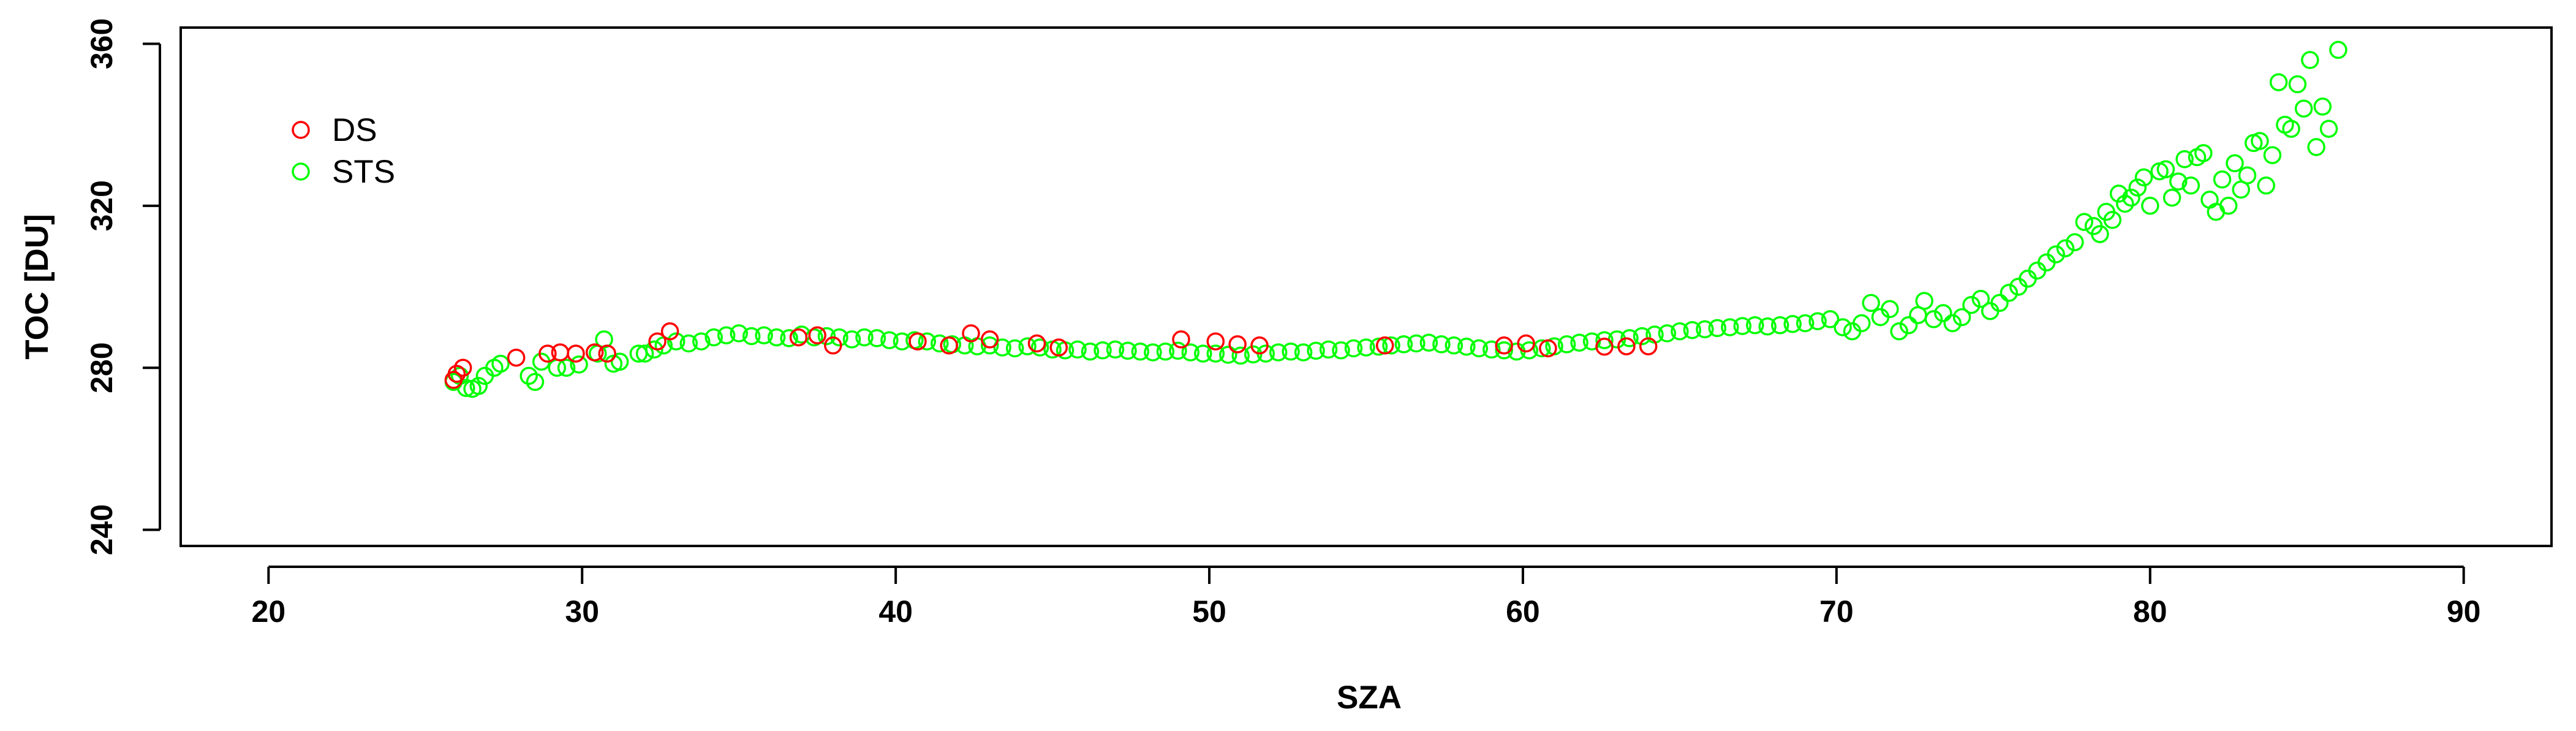  What do you see at coordinates (102, 367) in the screenshot?
I see `y-tick-label: 280` at bounding box center [102, 367].